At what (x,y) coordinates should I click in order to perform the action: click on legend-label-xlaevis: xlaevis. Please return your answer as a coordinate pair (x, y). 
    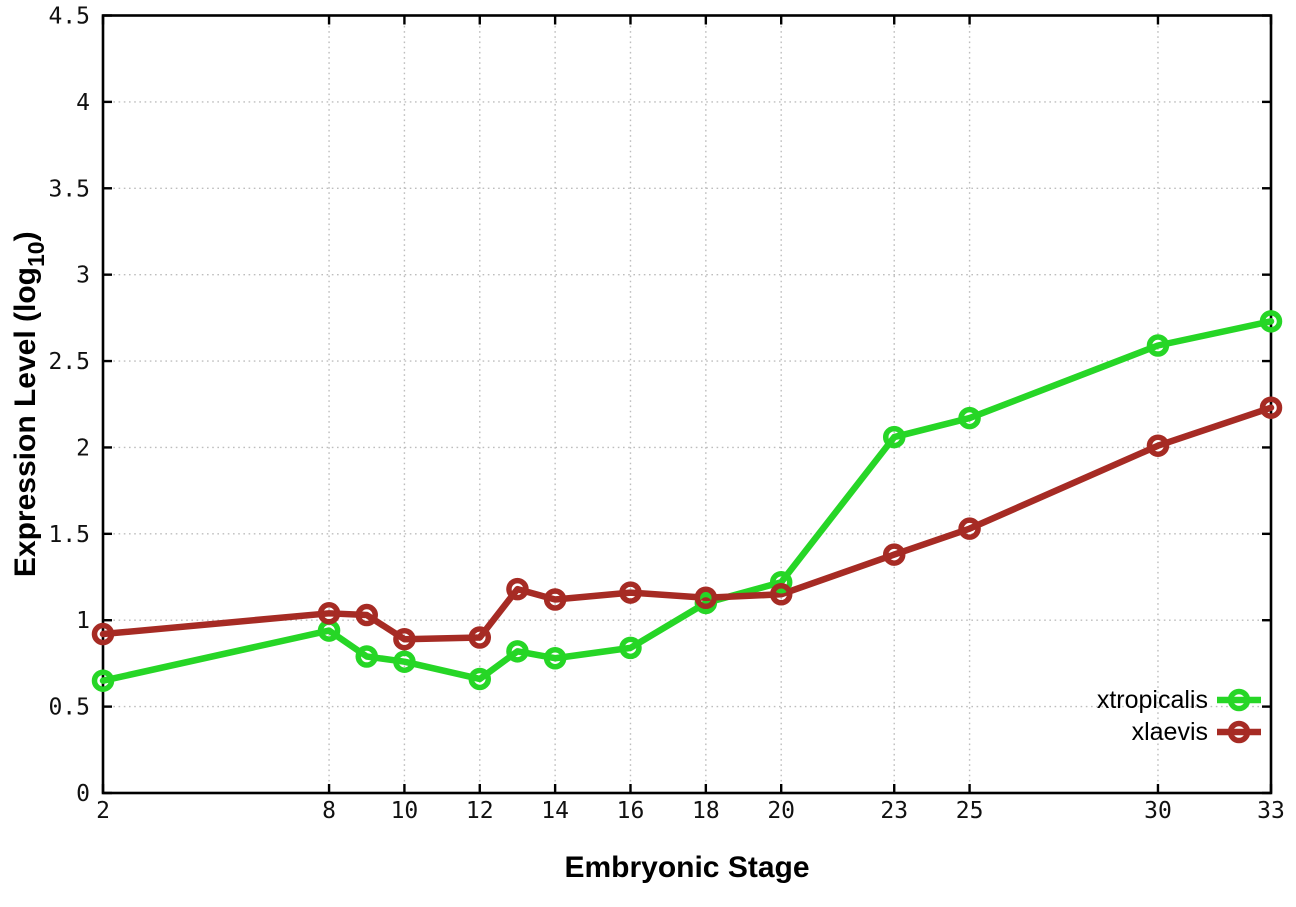
    Looking at the image, I should click on (1170, 732).